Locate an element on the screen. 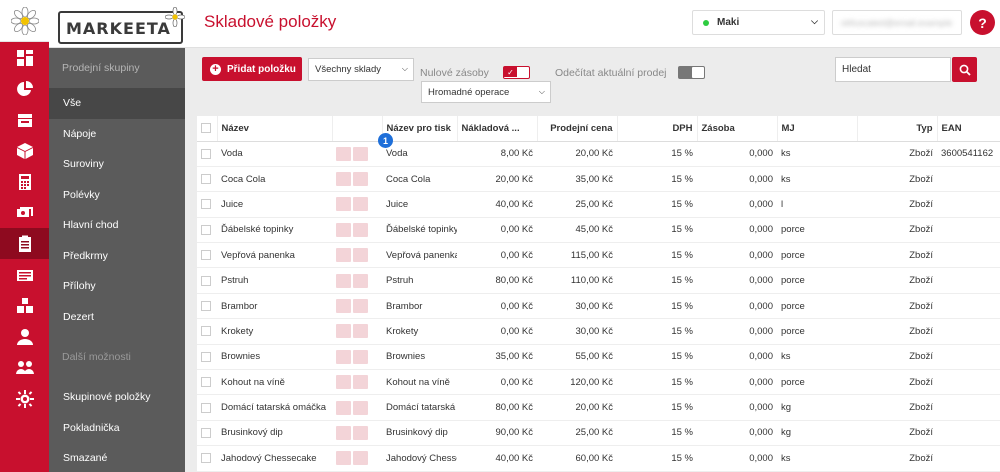 This screenshot has width=1000, height=472. zero-stock-toggle: ✓ is located at coordinates (516, 72).